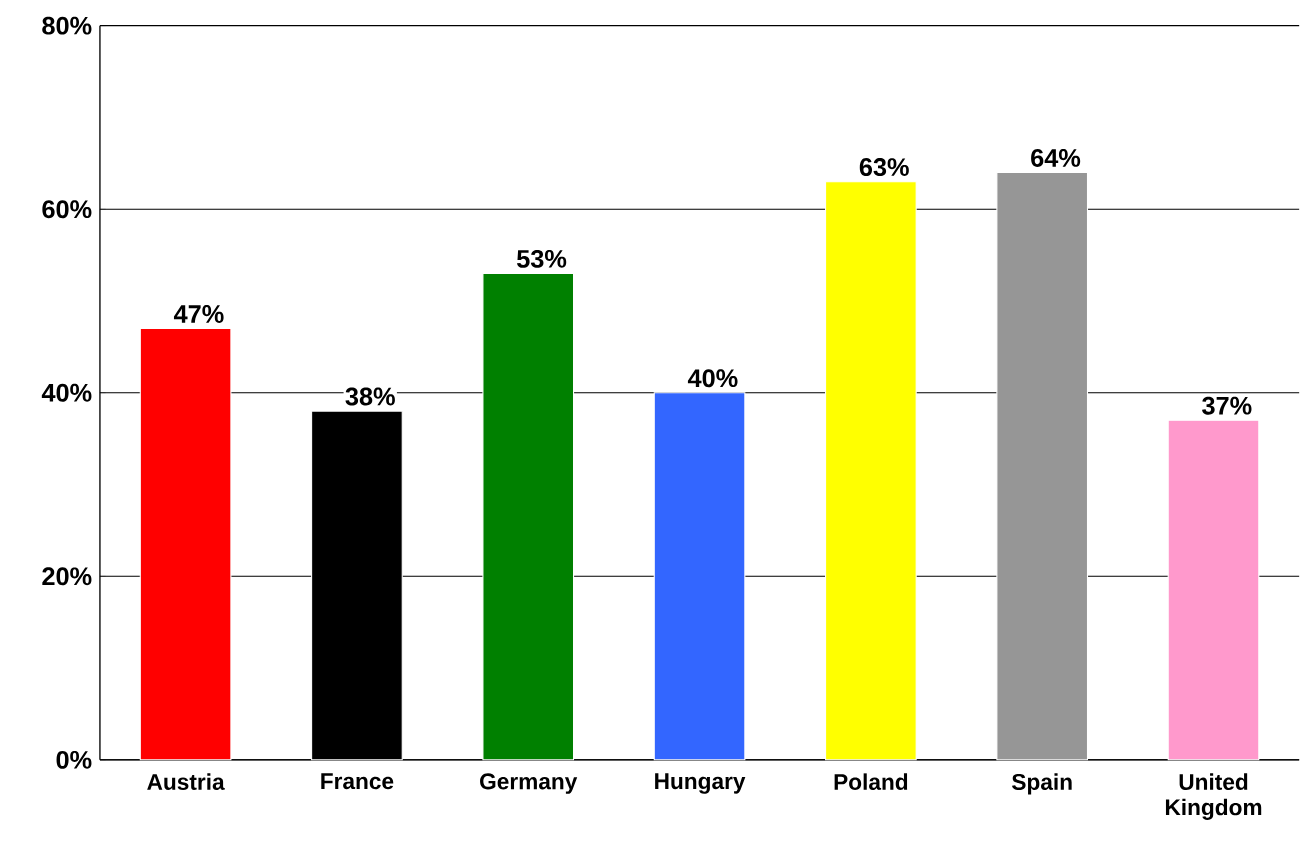 The image size is (1301, 842). Describe the element at coordinates (700, 783) in the screenshot. I see `x-tick-label: Hungary` at that location.